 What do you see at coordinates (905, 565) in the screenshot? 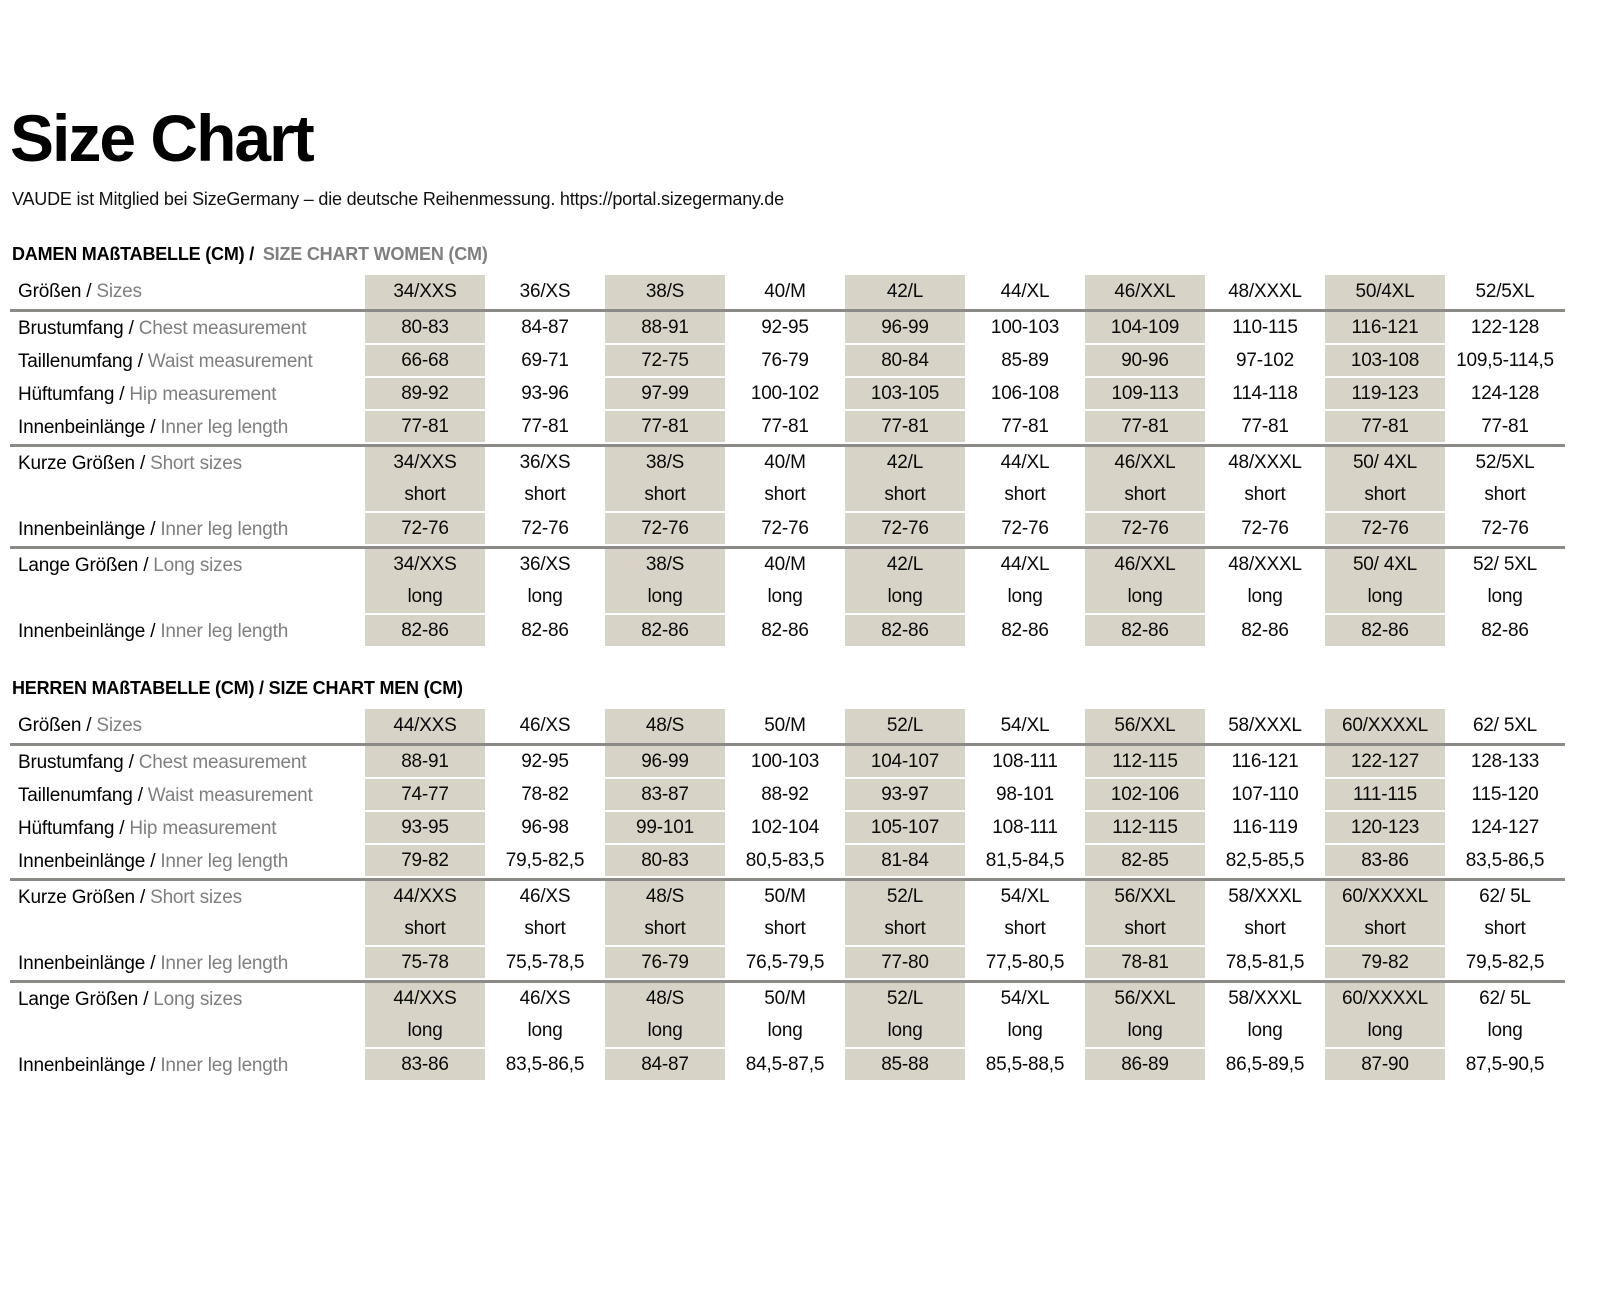
I see `cell-line: 42/L` at bounding box center [905, 565].